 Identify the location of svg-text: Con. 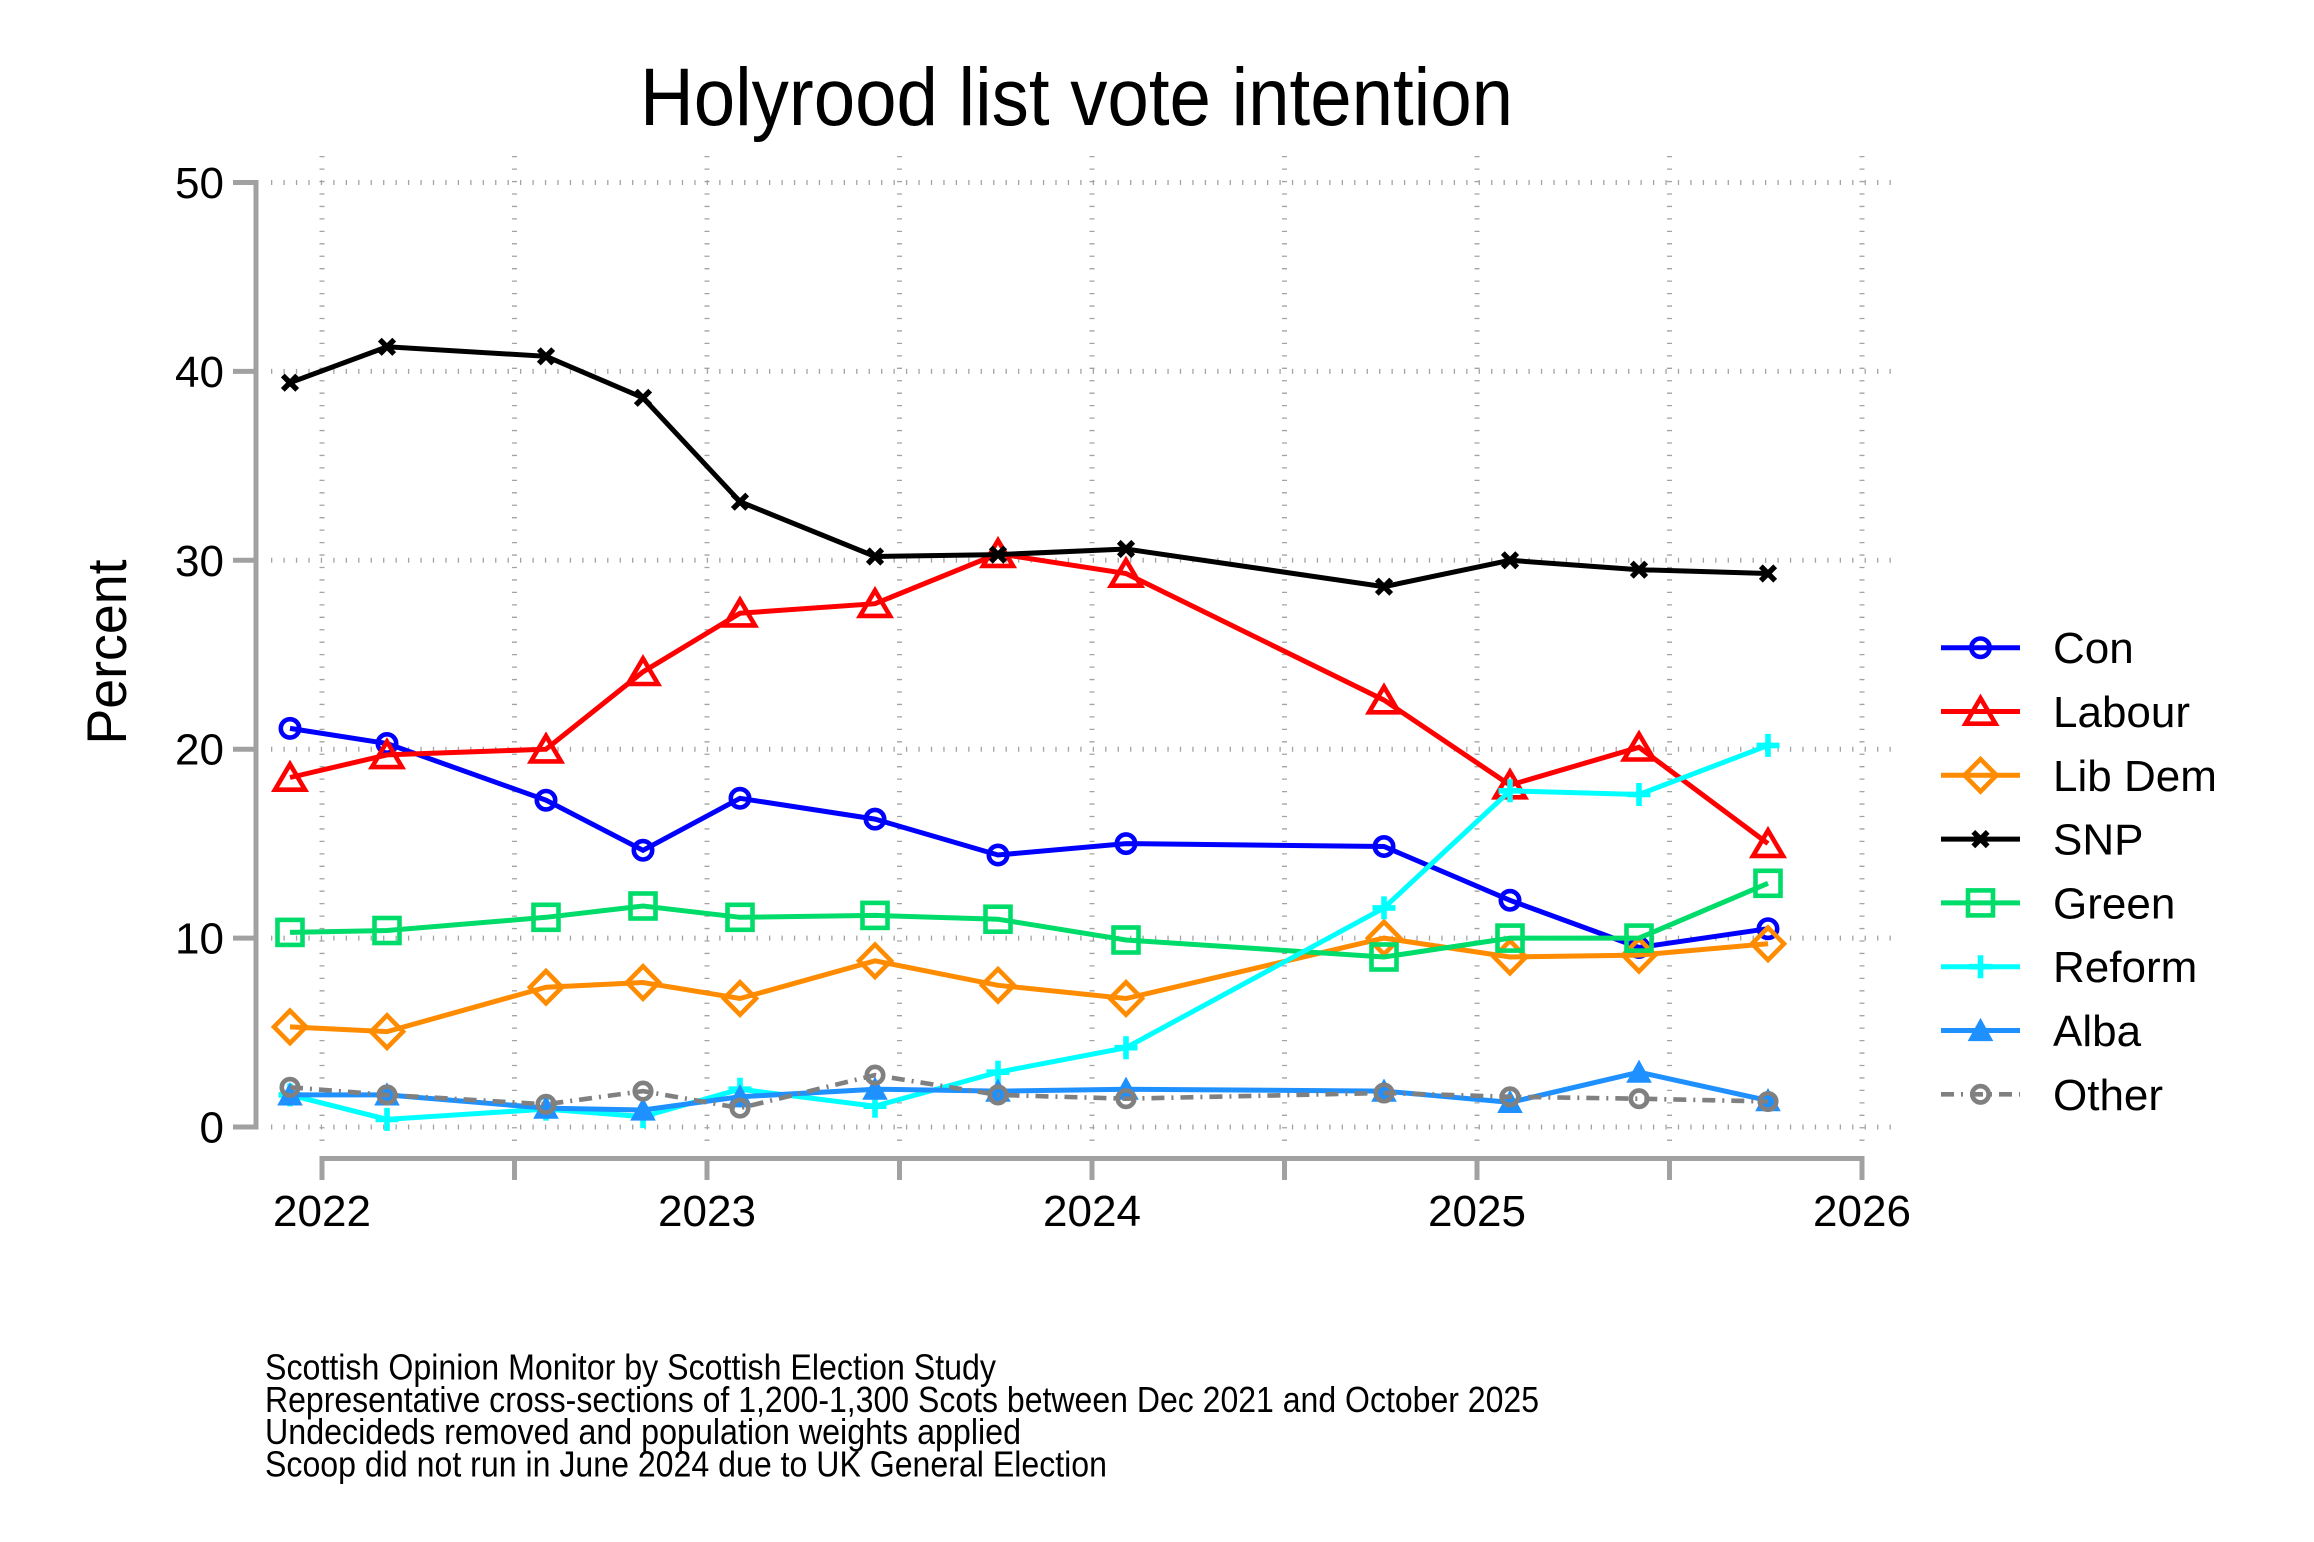
(2093, 648).